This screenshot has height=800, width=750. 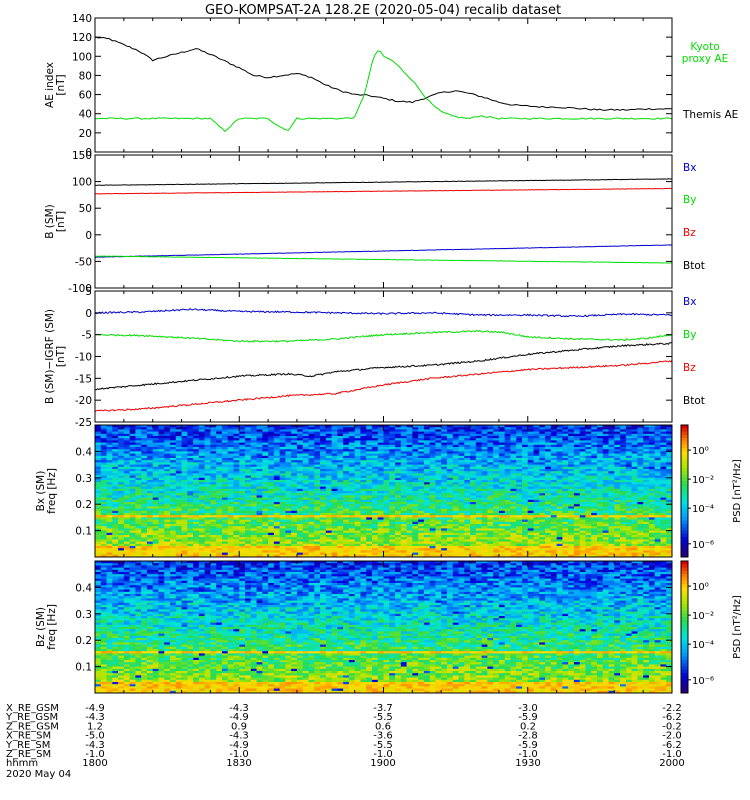 What do you see at coordinates (672, 736) in the screenshot?
I see `ephemeris-value: -2.0` at bounding box center [672, 736].